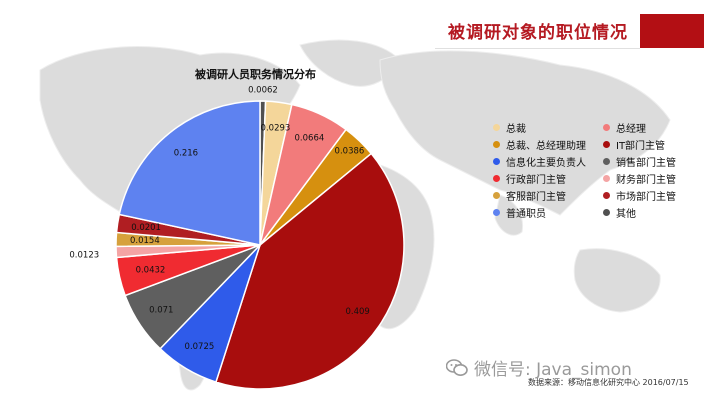 The height and width of the screenshot is (405, 720). Describe the element at coordinates (310, 138) in the screenshot. I see `pie-data-label: 0.0664` at that location.